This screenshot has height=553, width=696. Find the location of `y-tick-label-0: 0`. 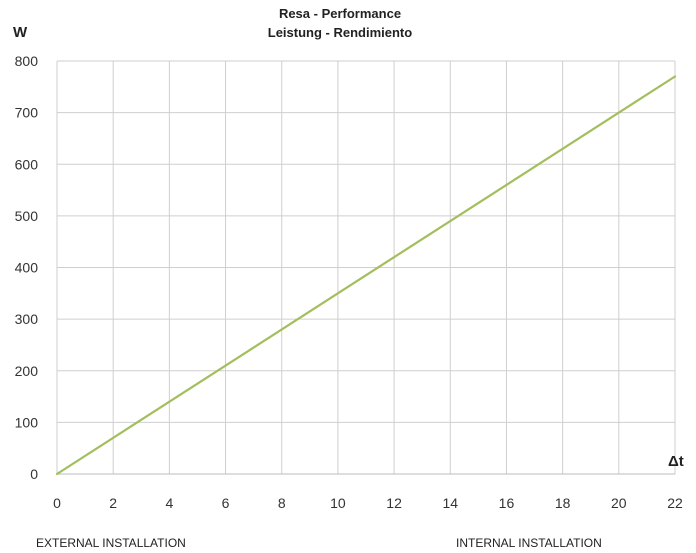

y-tick-label-0: 0 is located at coordinates (34, 474).